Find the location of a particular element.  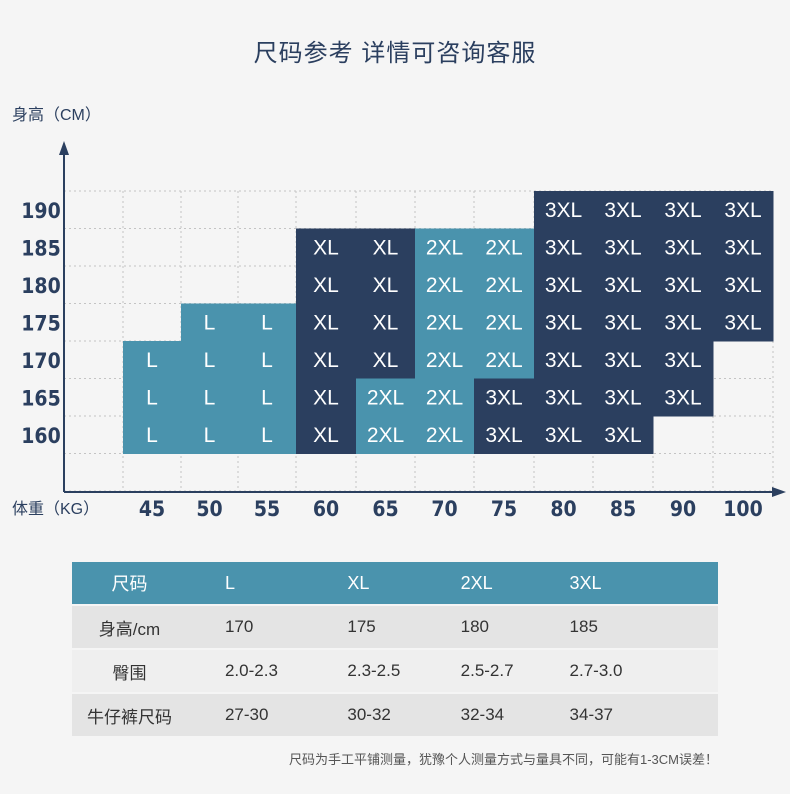

table-cell: 2.0-2.3 is located at coordinates (261, 670).